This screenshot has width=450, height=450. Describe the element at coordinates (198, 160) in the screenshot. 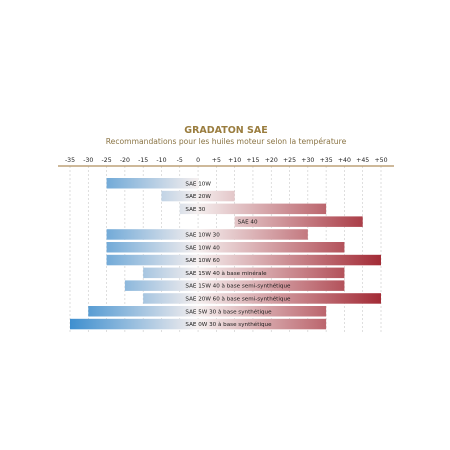

I see `x-tick-label: 0` at that location.